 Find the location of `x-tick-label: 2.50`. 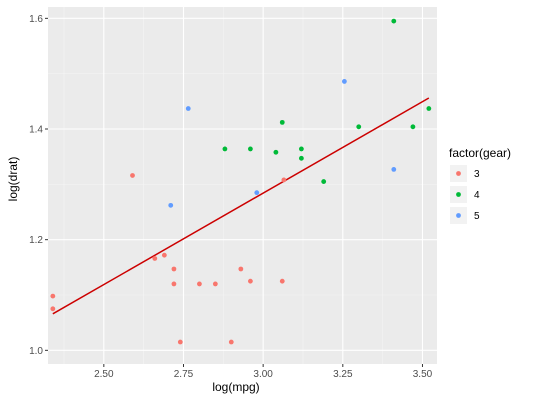

x-tick-label: 2.50 is located at coordinates (104, 374).